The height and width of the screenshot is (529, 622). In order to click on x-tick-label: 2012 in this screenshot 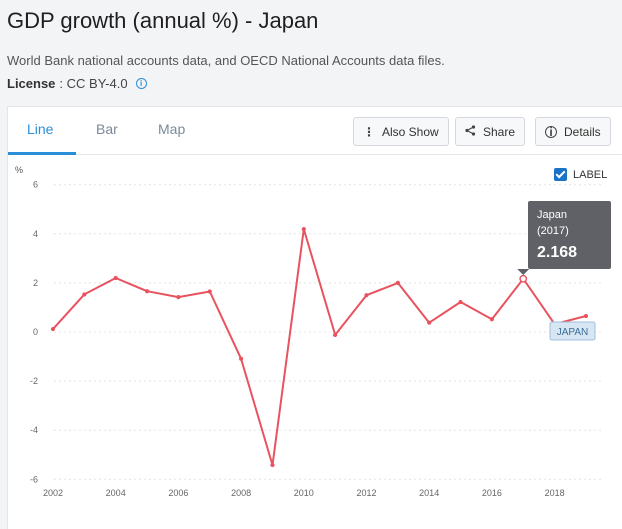, I will do `click(366, 493)`.